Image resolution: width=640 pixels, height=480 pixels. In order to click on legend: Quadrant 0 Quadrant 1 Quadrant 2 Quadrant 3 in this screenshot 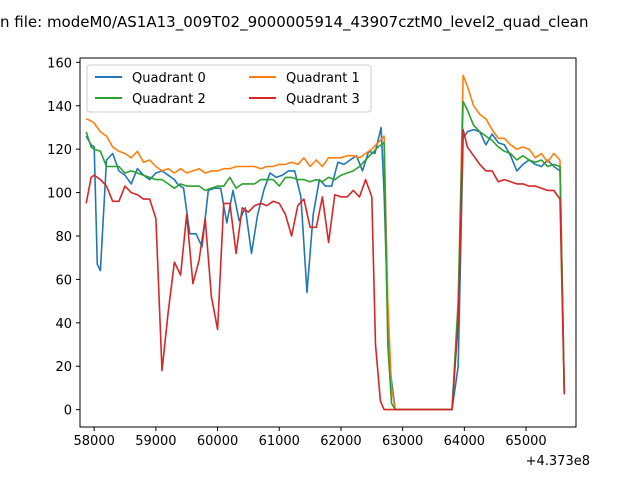, I will do `click(229, 88)`.